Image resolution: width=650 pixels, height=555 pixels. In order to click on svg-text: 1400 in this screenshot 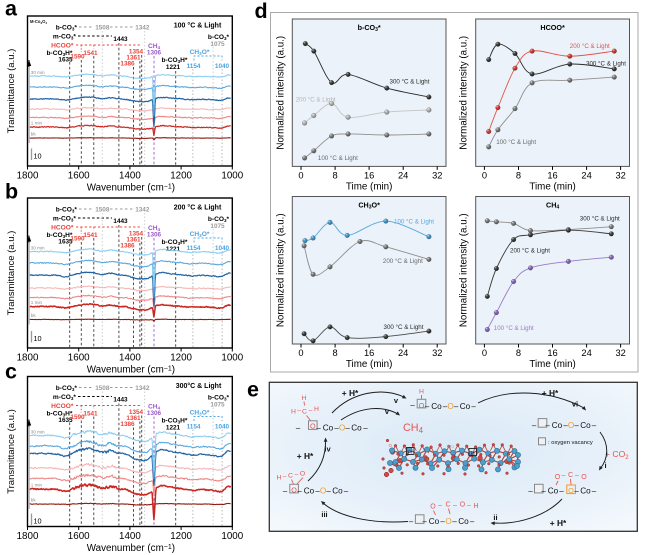, I will do `click(130, 176)`.